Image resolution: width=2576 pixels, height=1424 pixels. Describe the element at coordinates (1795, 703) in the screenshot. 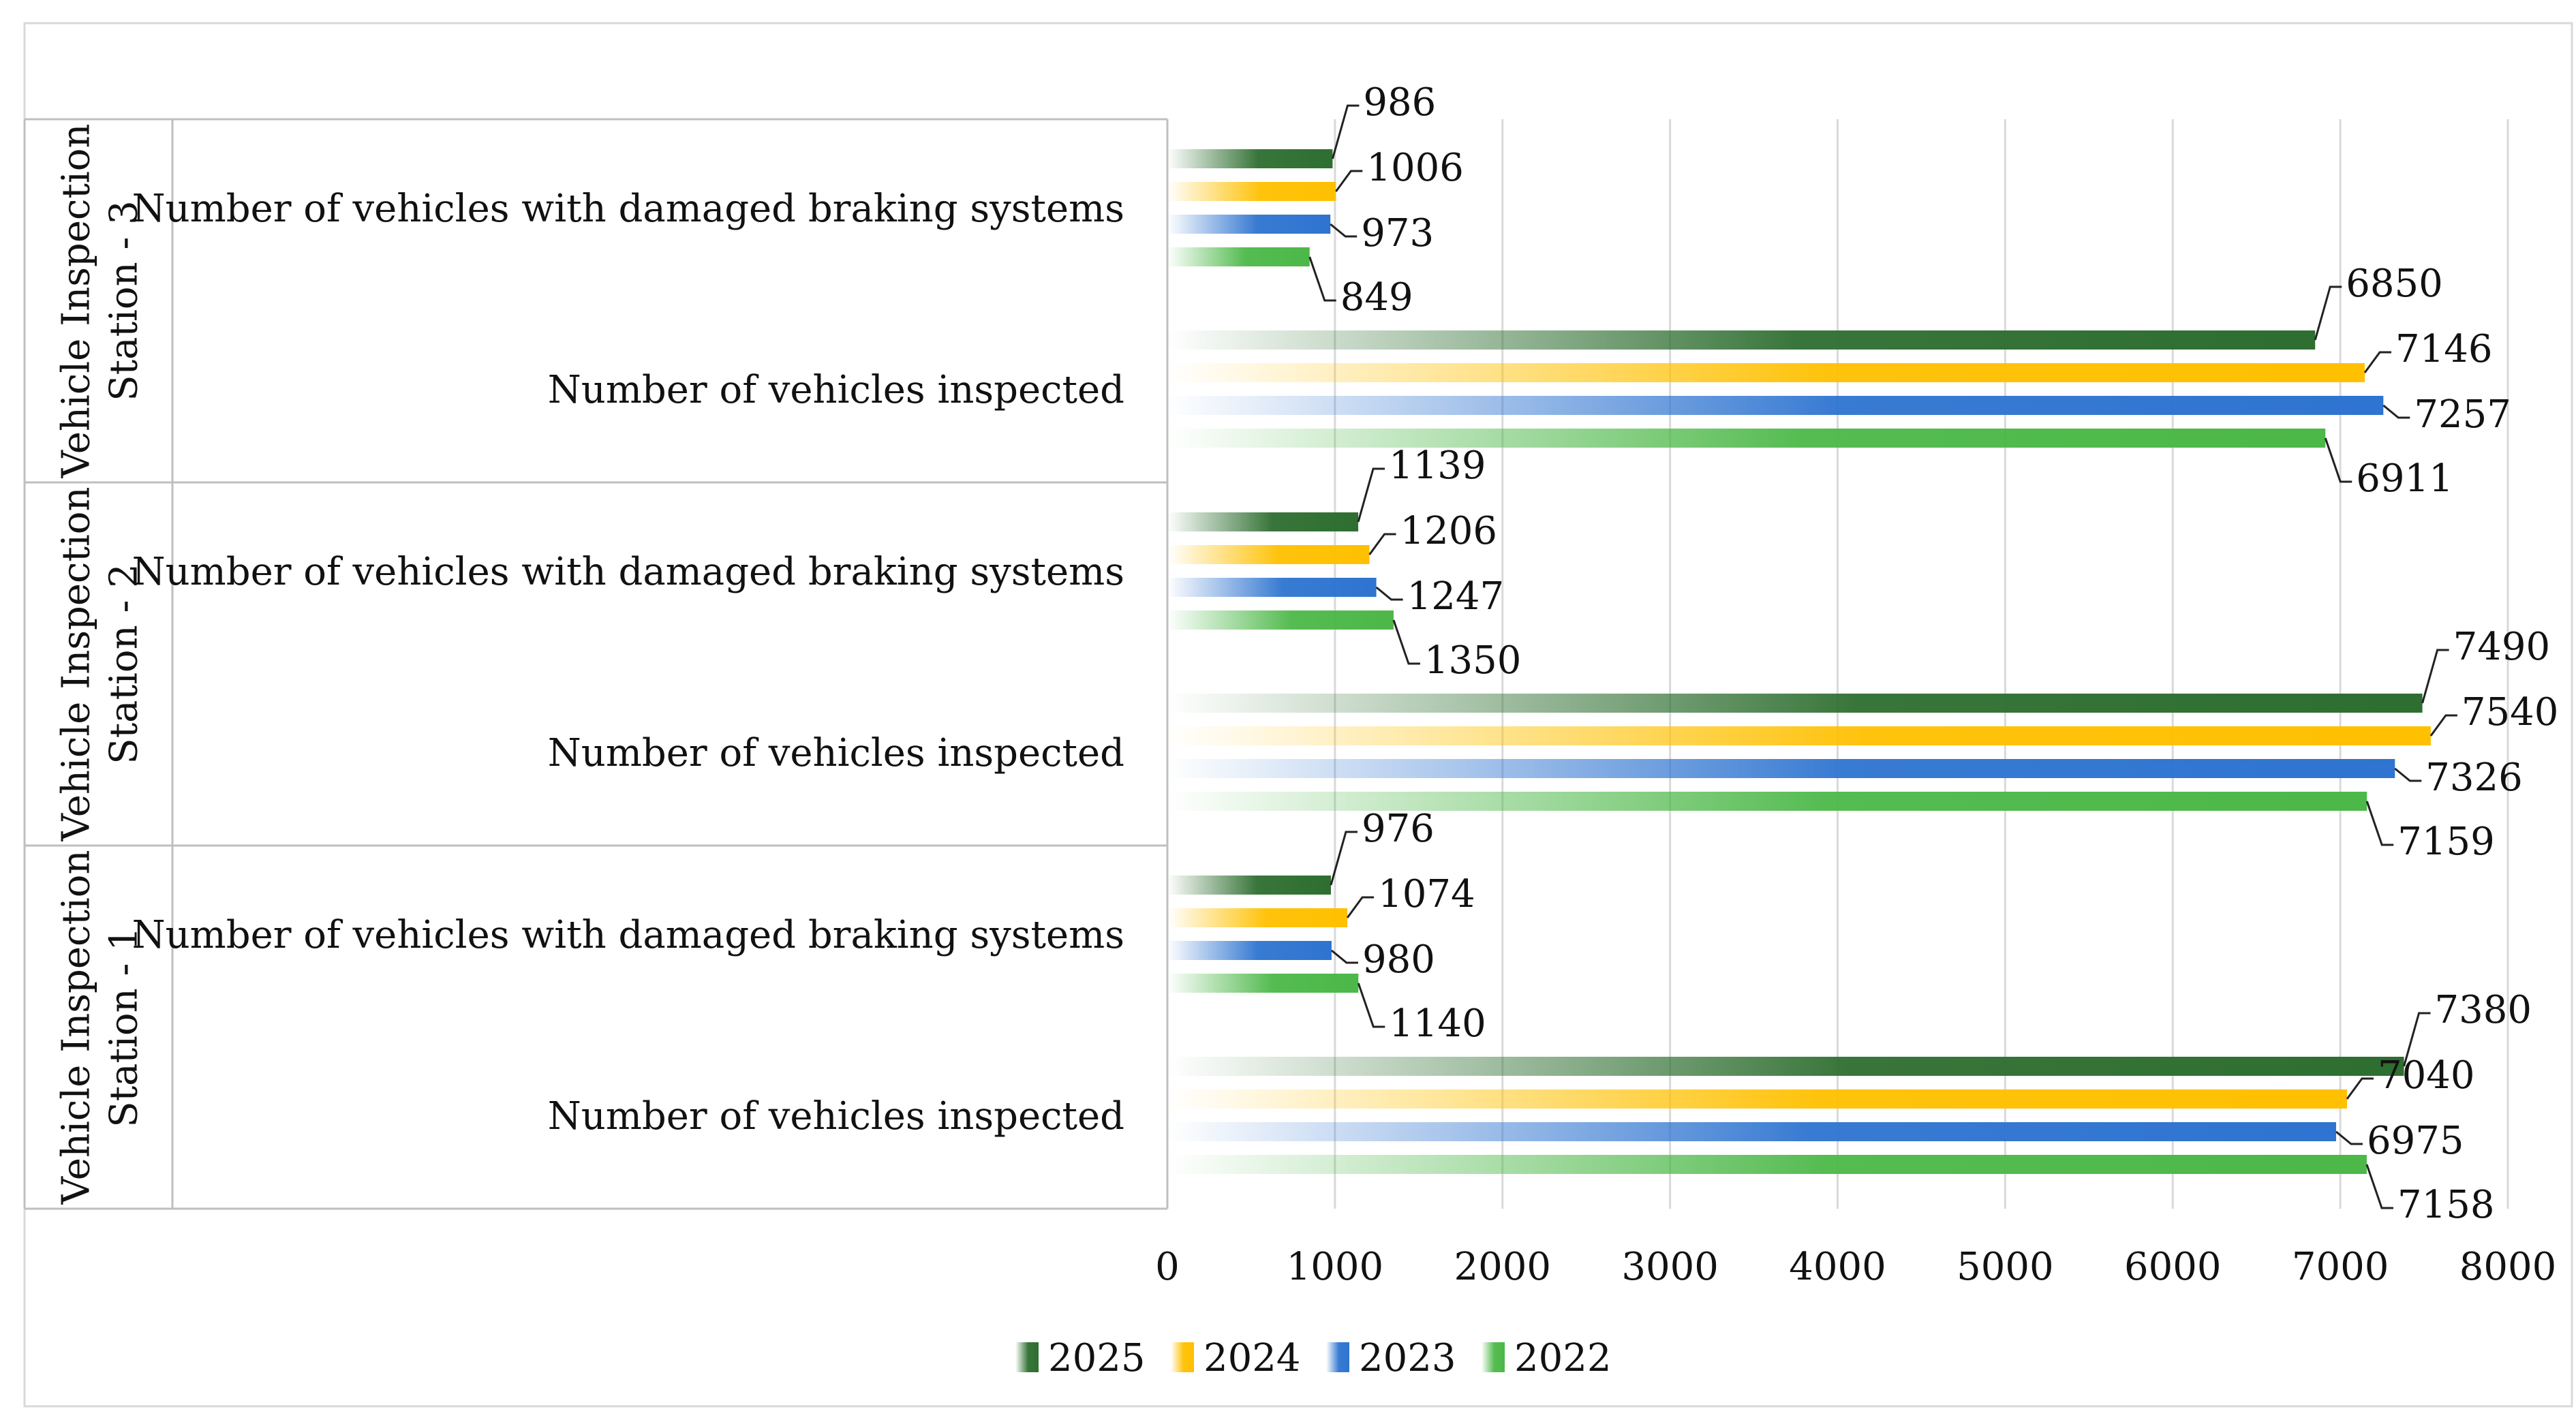

I see `bar-vehicle-inspection-station-2-1-2025` at that location.